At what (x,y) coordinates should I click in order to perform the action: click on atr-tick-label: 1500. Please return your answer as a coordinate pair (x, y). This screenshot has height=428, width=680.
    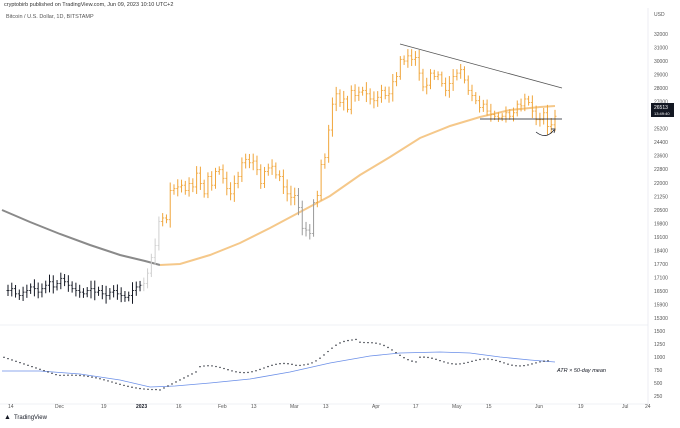
    Looking at the image, I should click on (659, 332).